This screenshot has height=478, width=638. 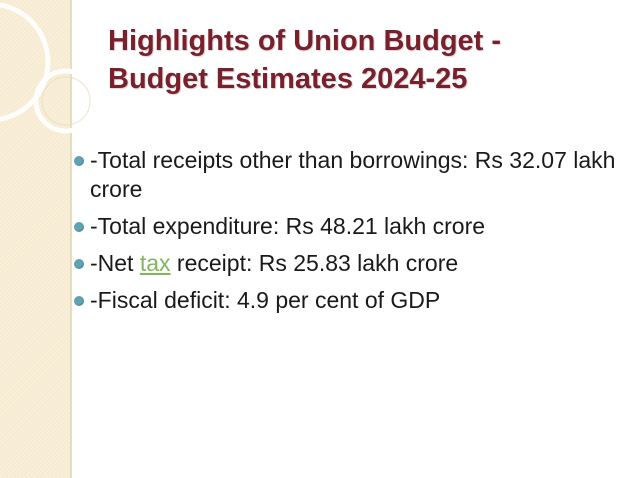 What do you see at coordinates (155, 263) in the screenshot?
I see `tax-link: tax` at bounding box center [155, 263].